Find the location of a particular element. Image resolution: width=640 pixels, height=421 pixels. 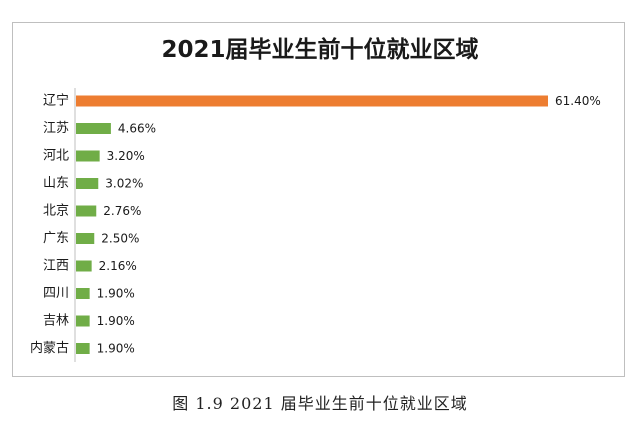

category-label: 山东 is located at coordinates (56, 183).